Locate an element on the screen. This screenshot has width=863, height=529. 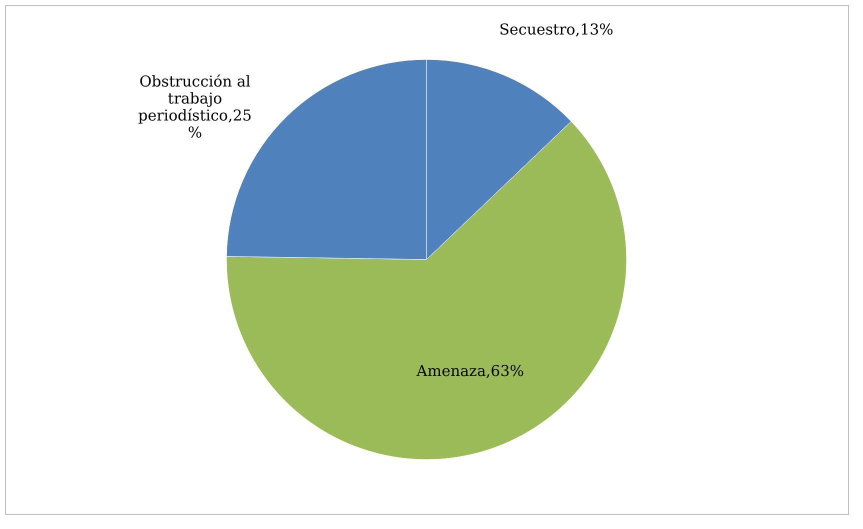
slice-label: Secuestro,13% is located at coordinates (556, 29).